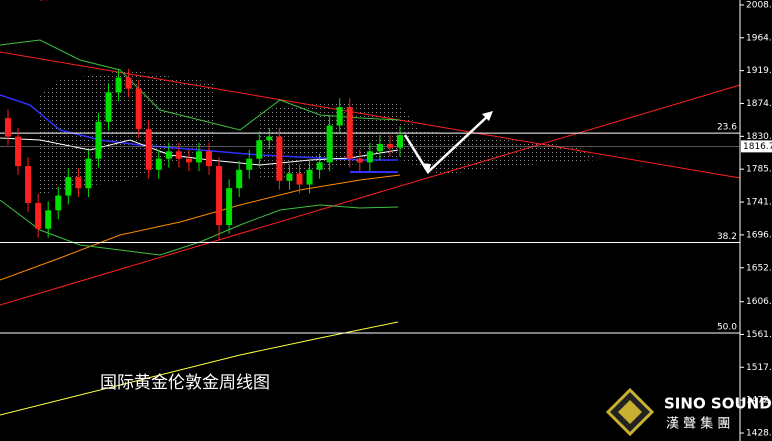 This screenshot has width=772, height=441. Describe the element at coordinates (759, 170) in the screenshot. I see `y-tick-label: 1785.8` at that location.